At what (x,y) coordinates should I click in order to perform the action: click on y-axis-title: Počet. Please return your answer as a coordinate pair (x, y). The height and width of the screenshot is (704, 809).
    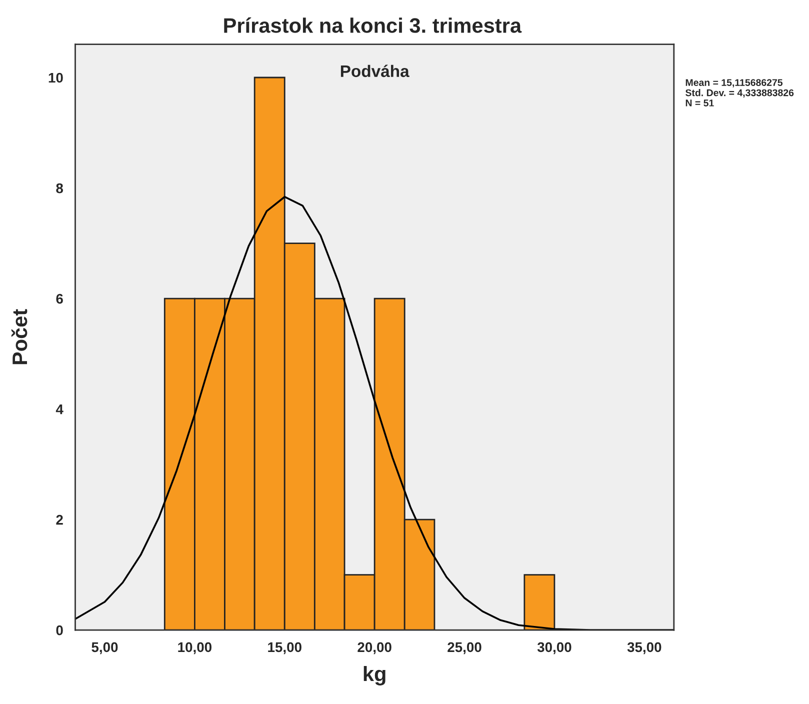
    Looking at the image, I should click on (19, 336).